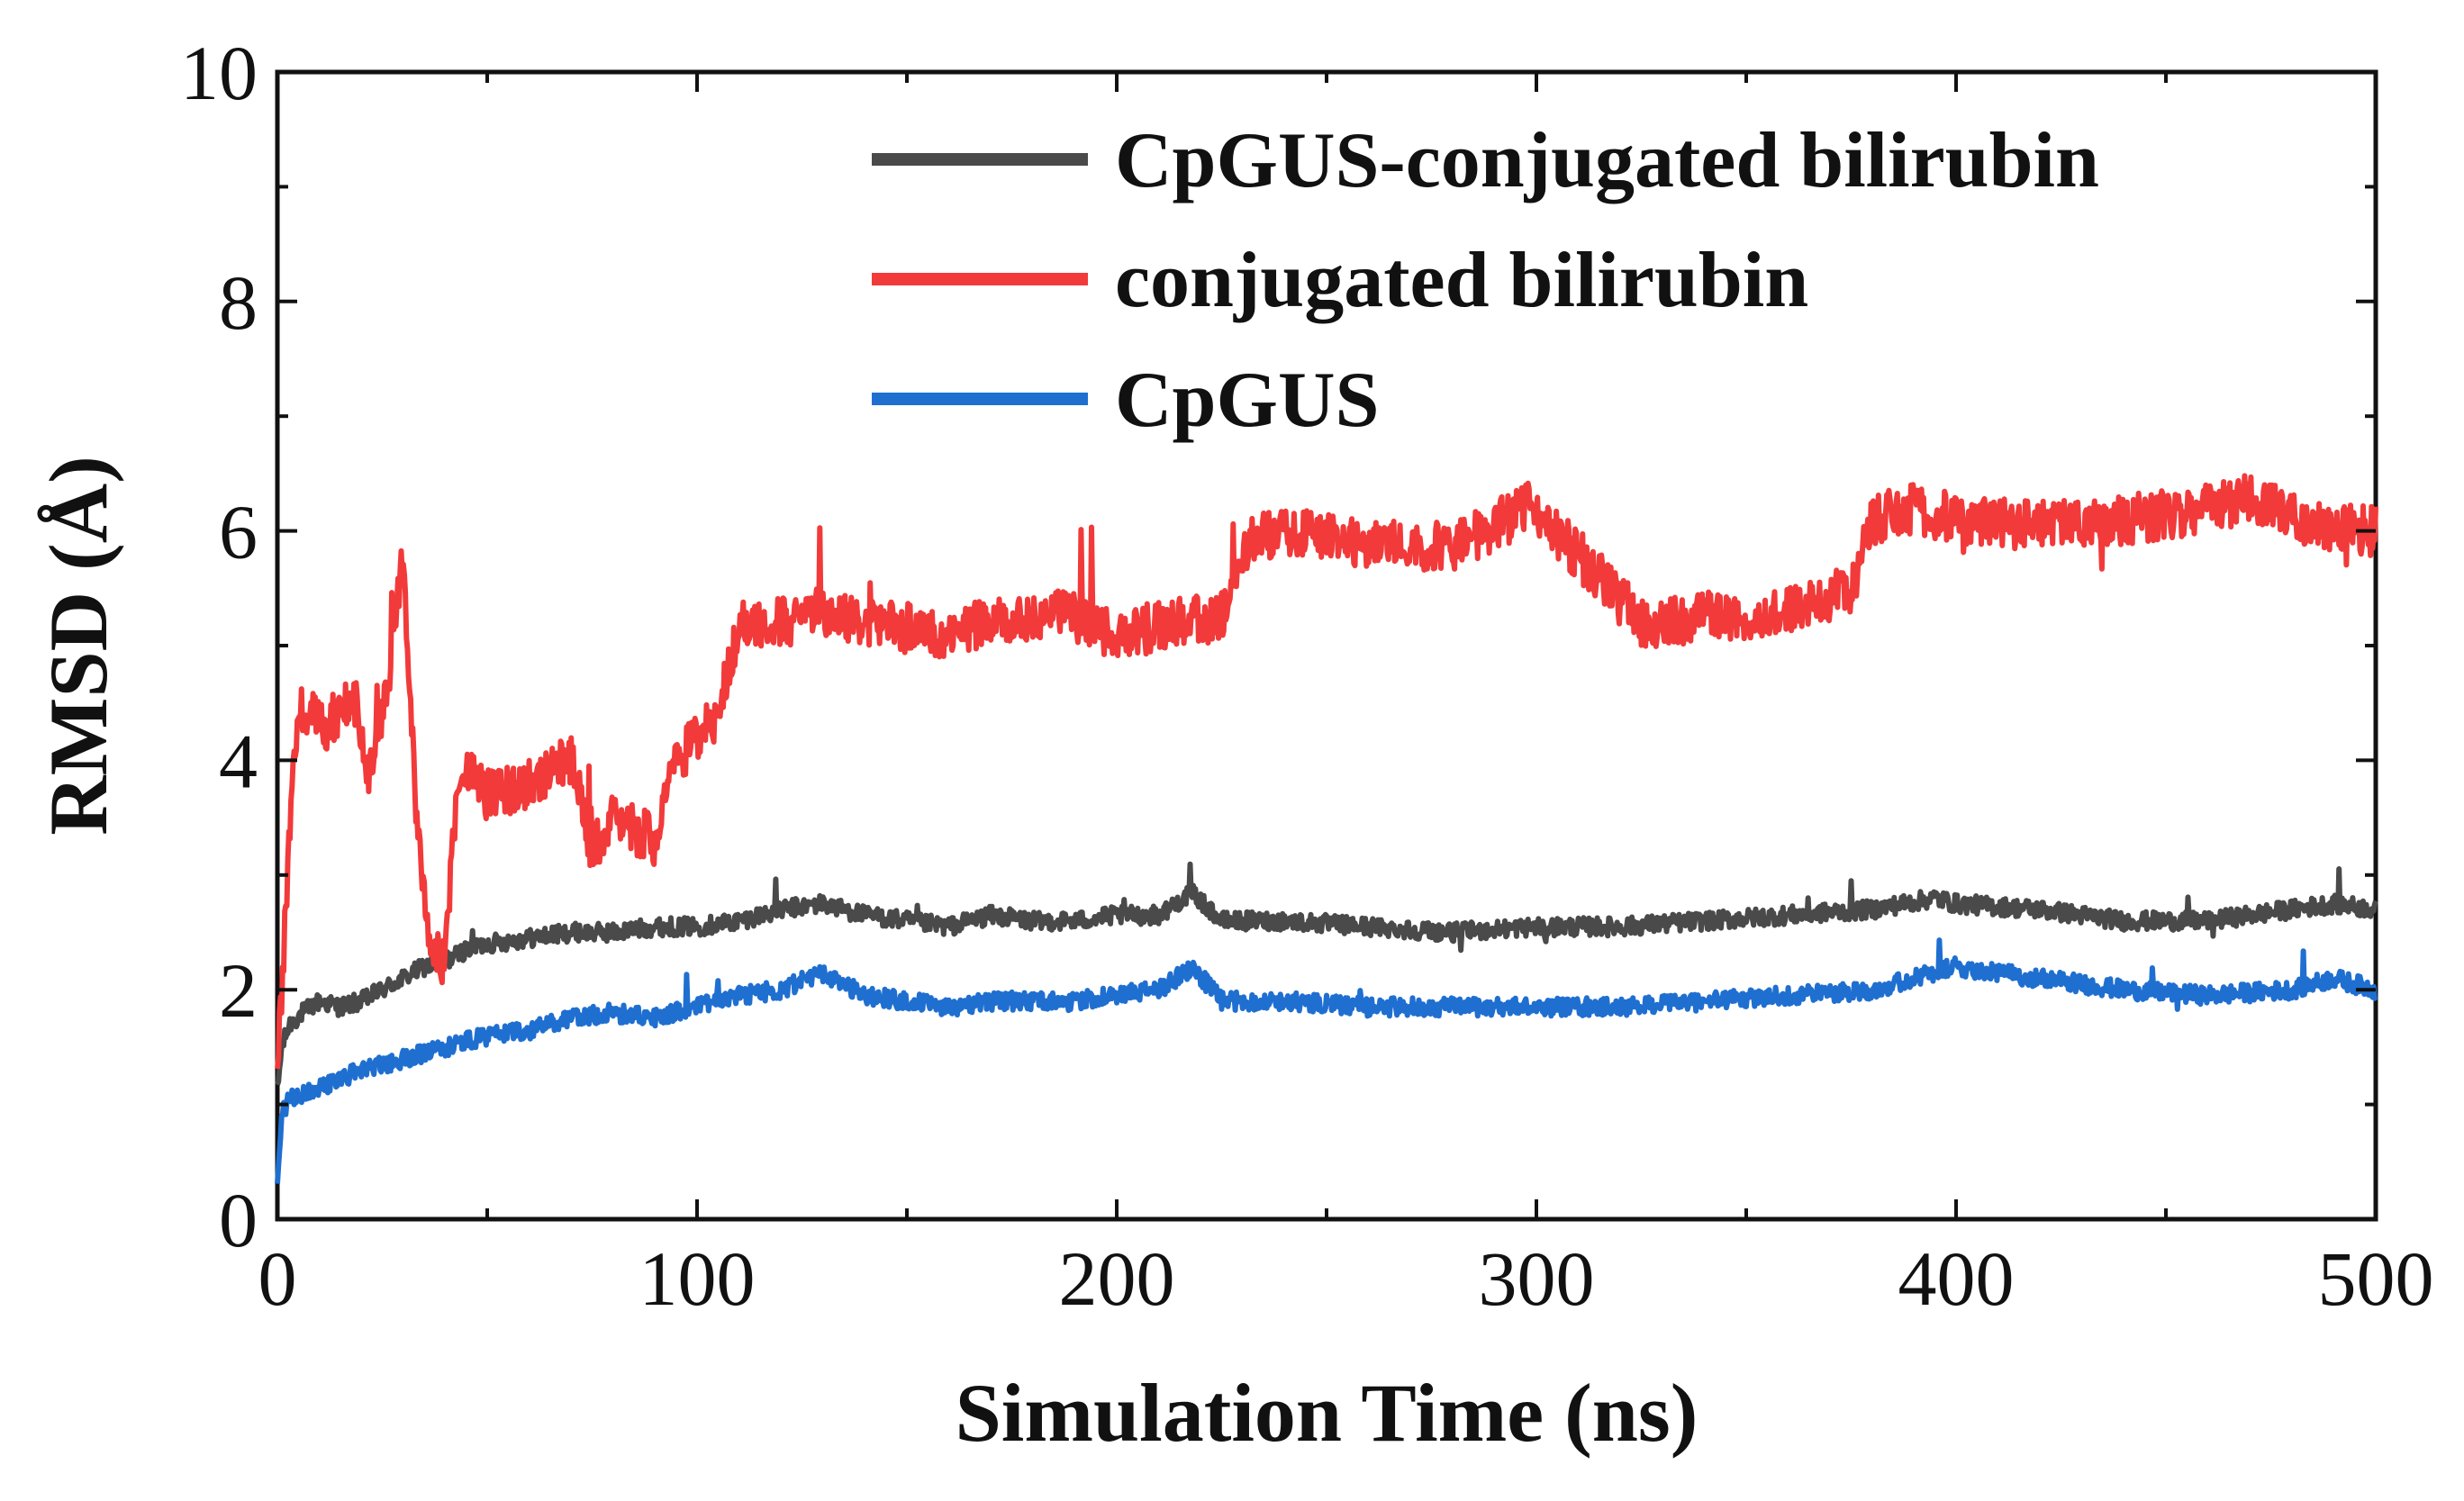 The width and height of the screenshot is (2464, 1501). Describe the element at coordinates (1957, 1278) in the screenshot. I see `x-tick-label: 400` at that location.